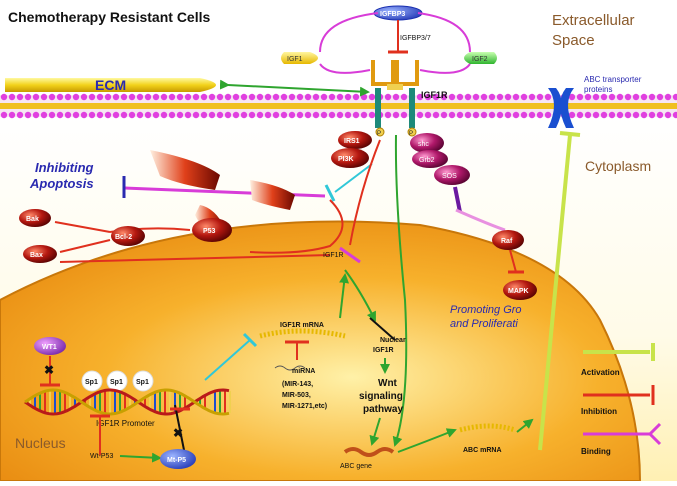 This screenshot has width=677, height=486. Describe the element at coordinates (365, 192) in the screenshot. I see `igf1r-internal-path` at that location.